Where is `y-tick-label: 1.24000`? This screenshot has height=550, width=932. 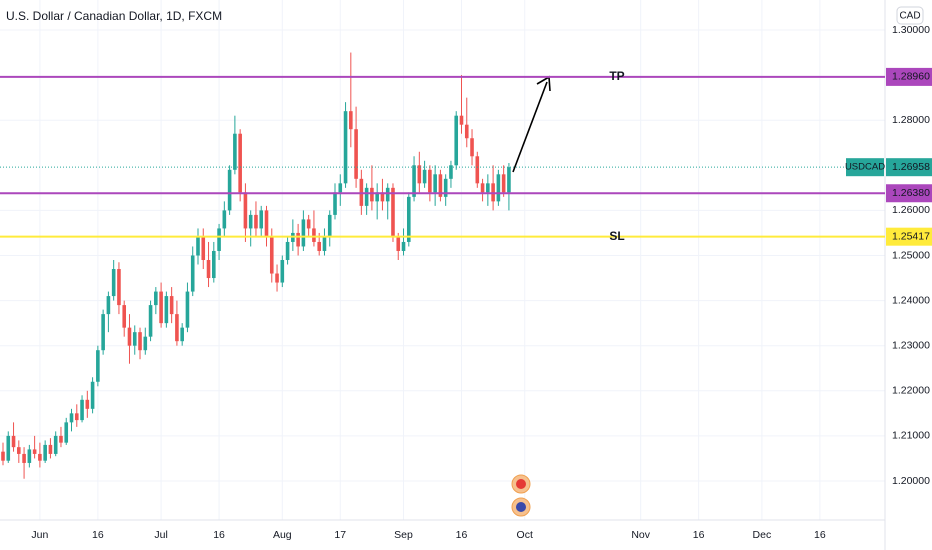 y-tick-label: 1.24000 is located at coordinates (911, 300).